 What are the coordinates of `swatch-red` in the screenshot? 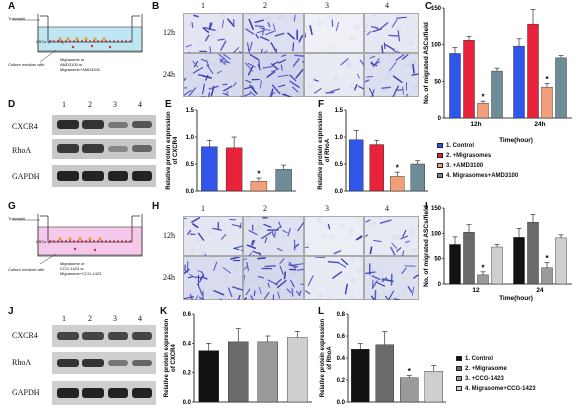 It's located at (440, 155).